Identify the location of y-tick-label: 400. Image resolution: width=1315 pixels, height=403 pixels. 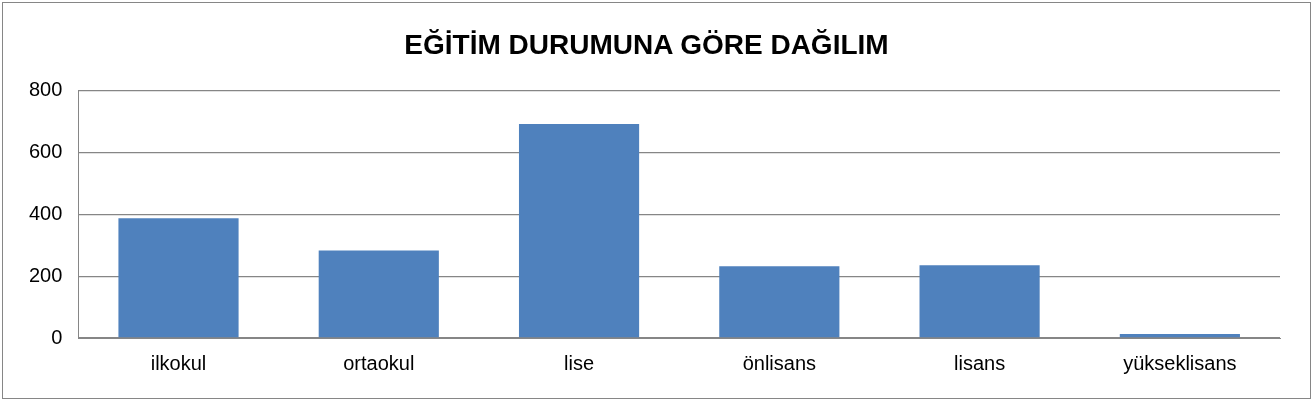
(45, 212).